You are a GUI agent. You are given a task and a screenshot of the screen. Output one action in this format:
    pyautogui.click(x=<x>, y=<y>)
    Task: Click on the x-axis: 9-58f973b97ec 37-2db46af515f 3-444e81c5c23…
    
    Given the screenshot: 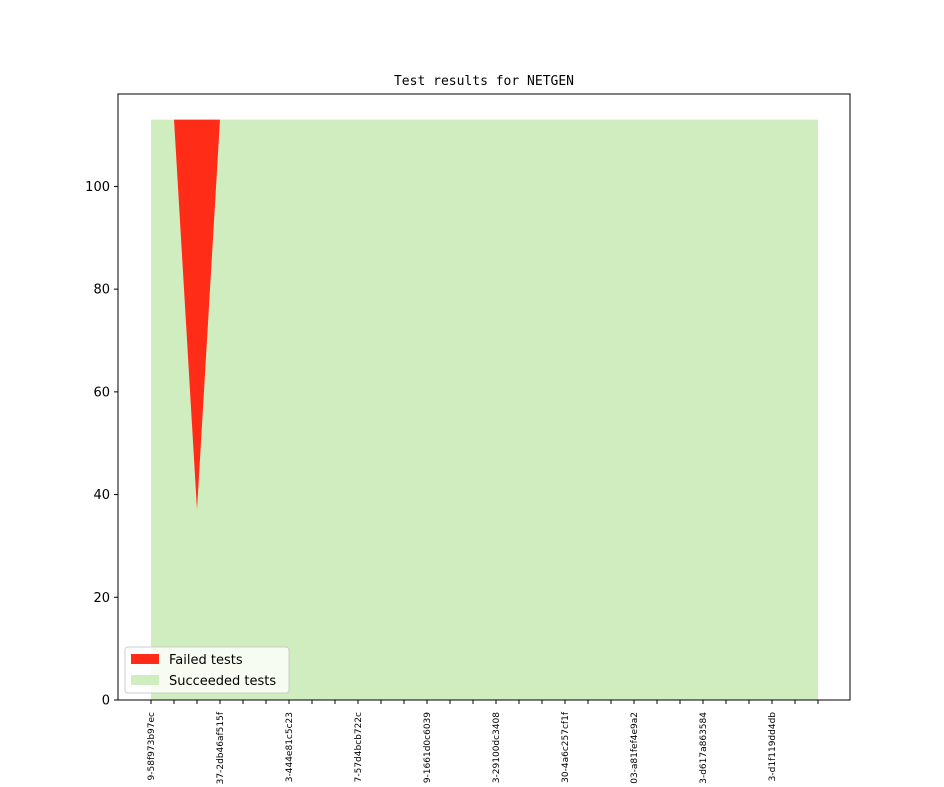 What is the action you would take?
    pyautogui.click(x=483, y=742)
    